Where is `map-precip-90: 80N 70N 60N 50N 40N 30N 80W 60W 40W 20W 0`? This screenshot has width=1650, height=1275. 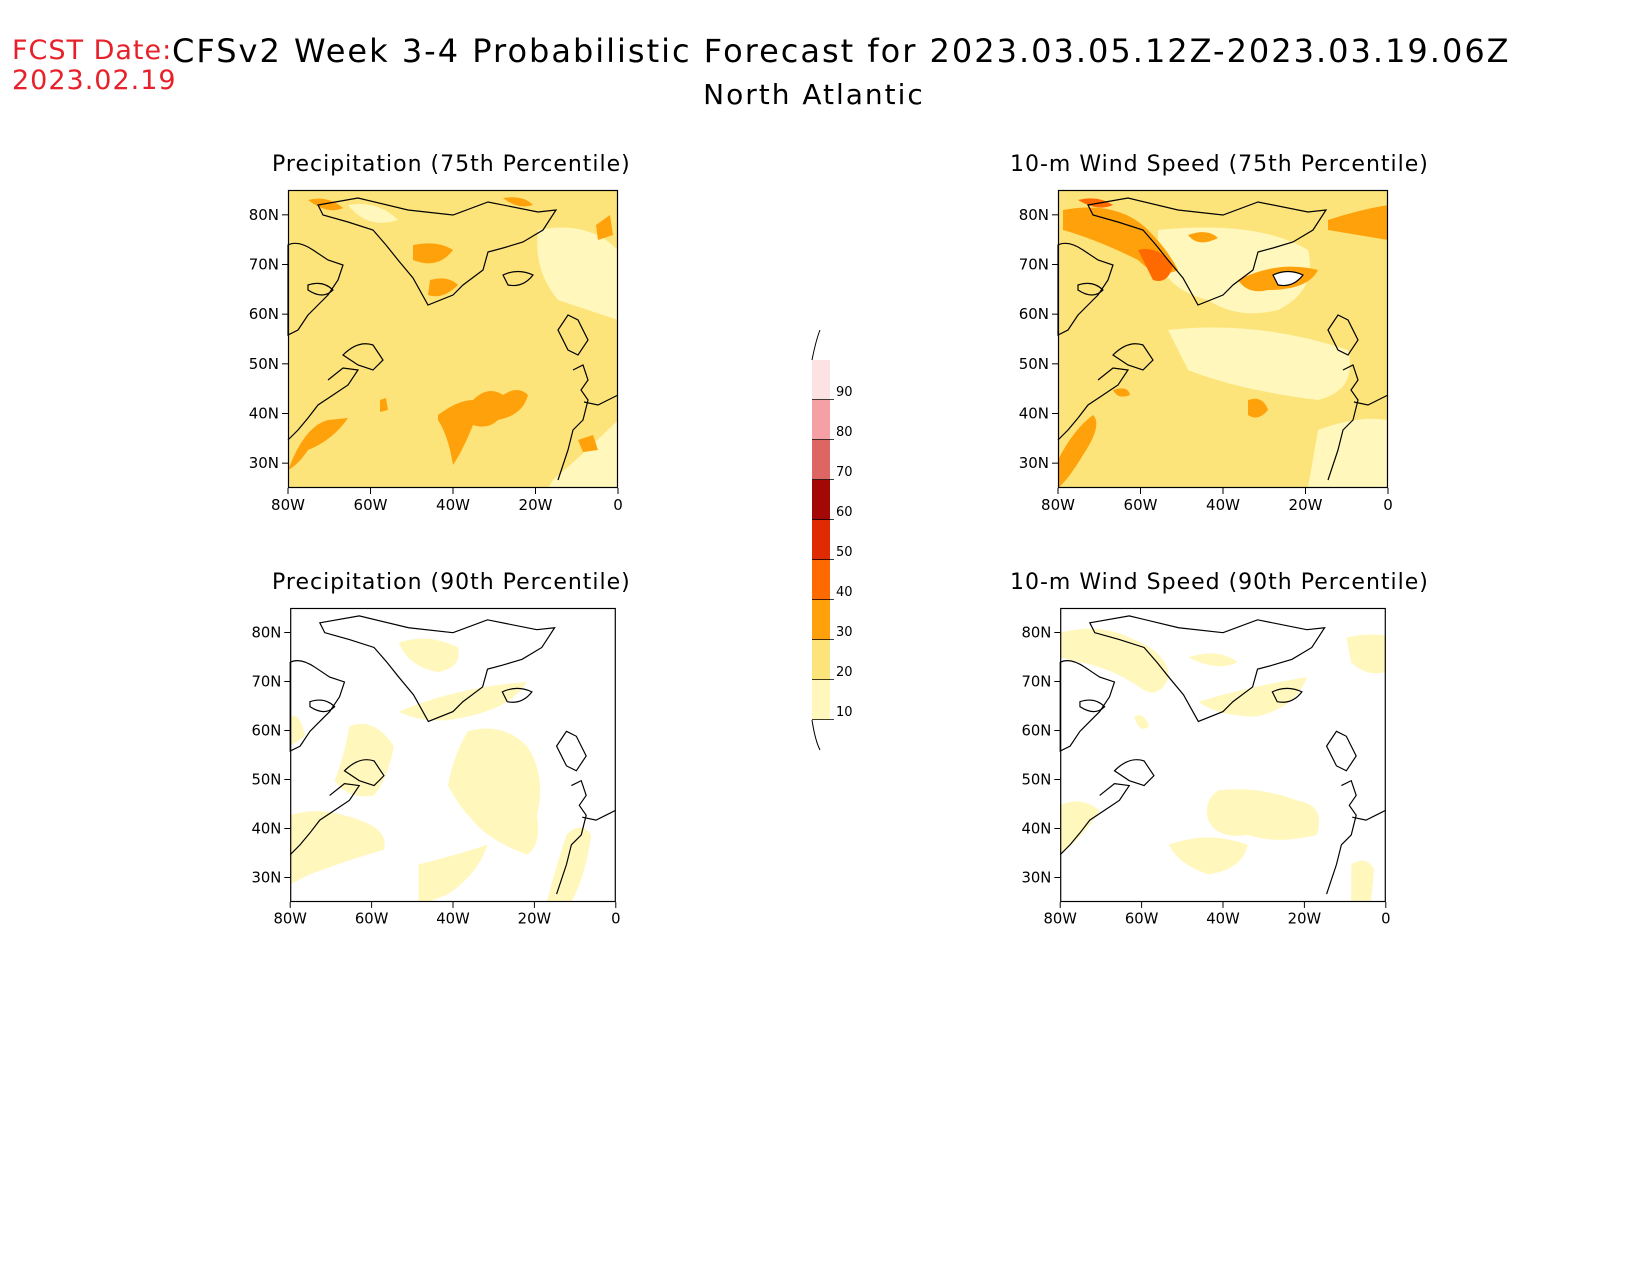 map-precip-90: 80N 70N 60N 50N 40N 30N 80W 60W 40W 20W 0 is located at coordinates (435, 767).